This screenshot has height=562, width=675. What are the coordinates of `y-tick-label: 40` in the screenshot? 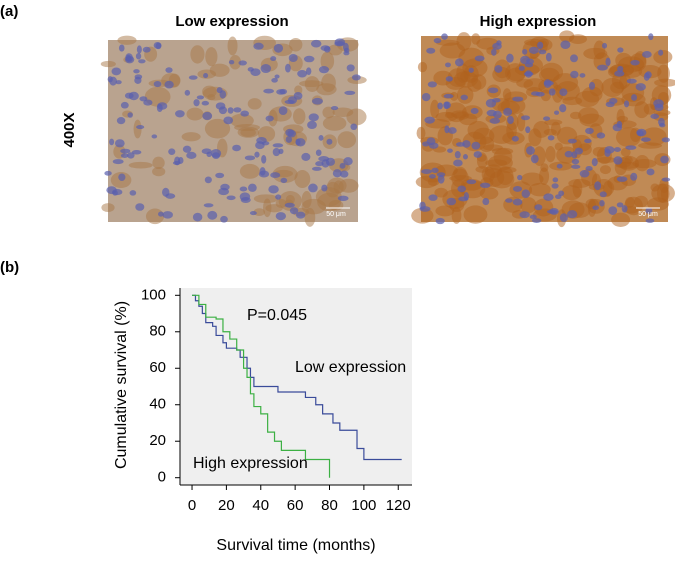 It's located at (157, 404).